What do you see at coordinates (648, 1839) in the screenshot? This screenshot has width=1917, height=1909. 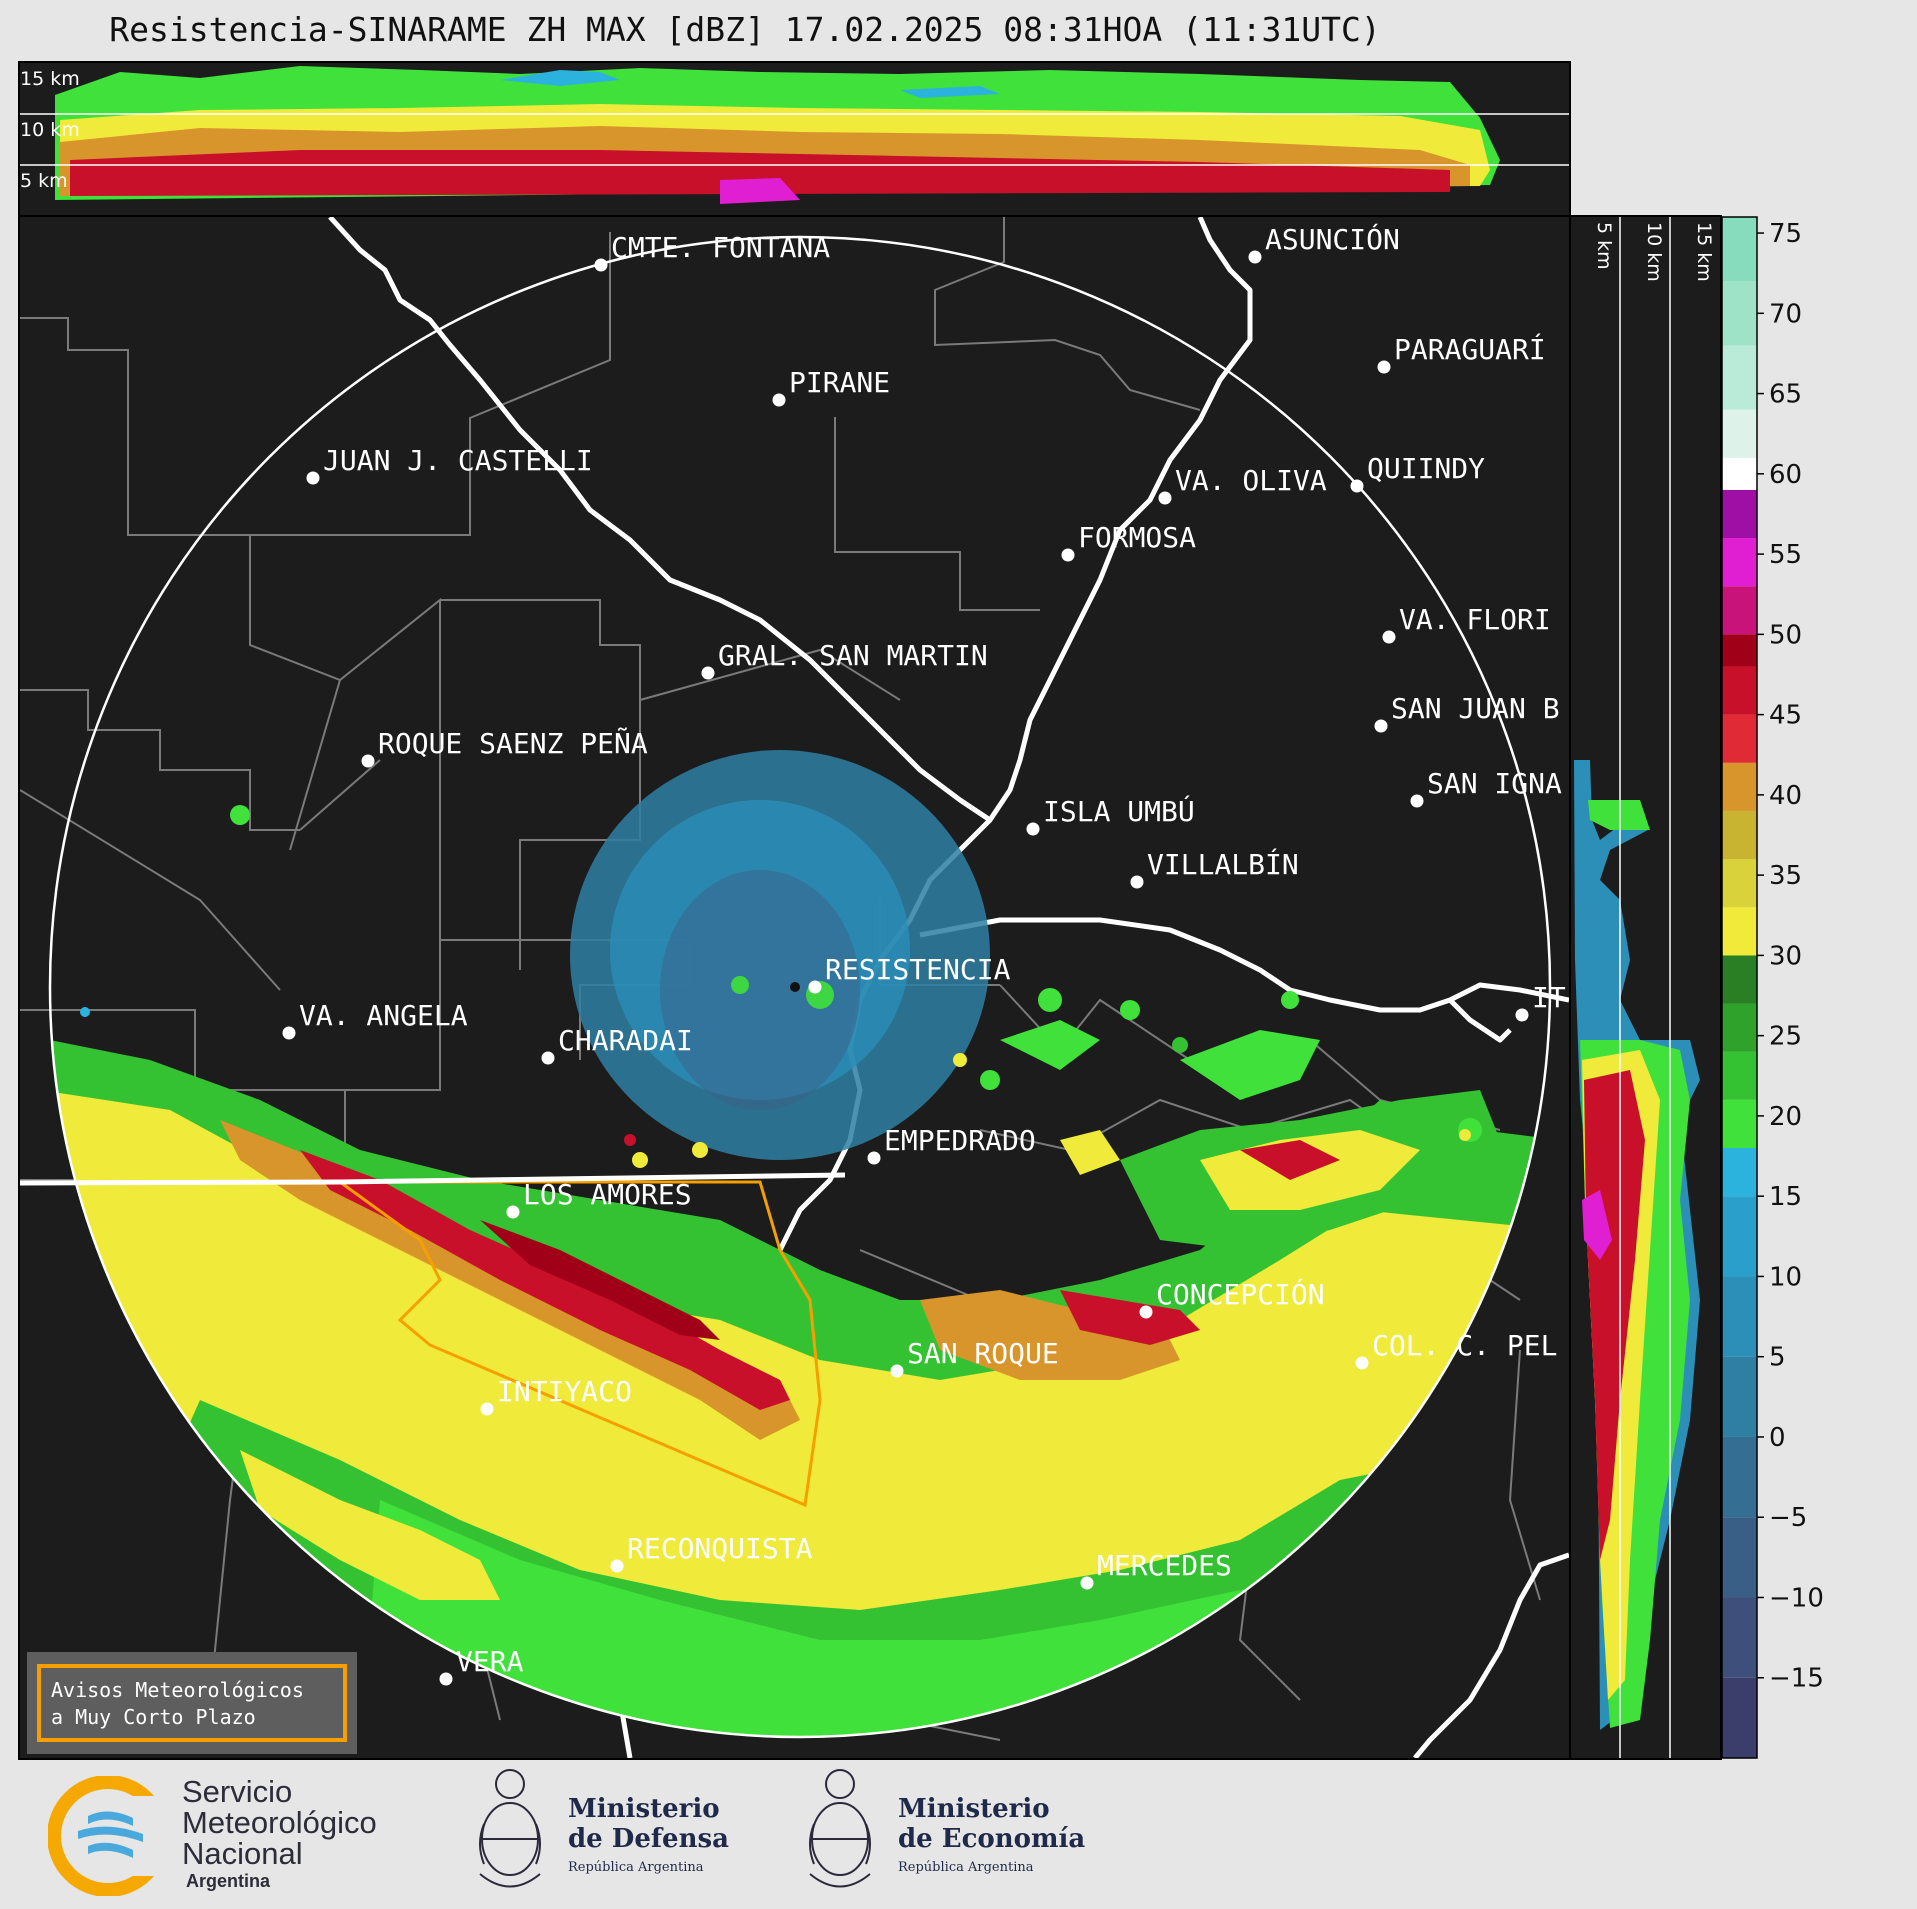 I see `defensa-line2: de Defensa` at bounding box center [648, 1839].